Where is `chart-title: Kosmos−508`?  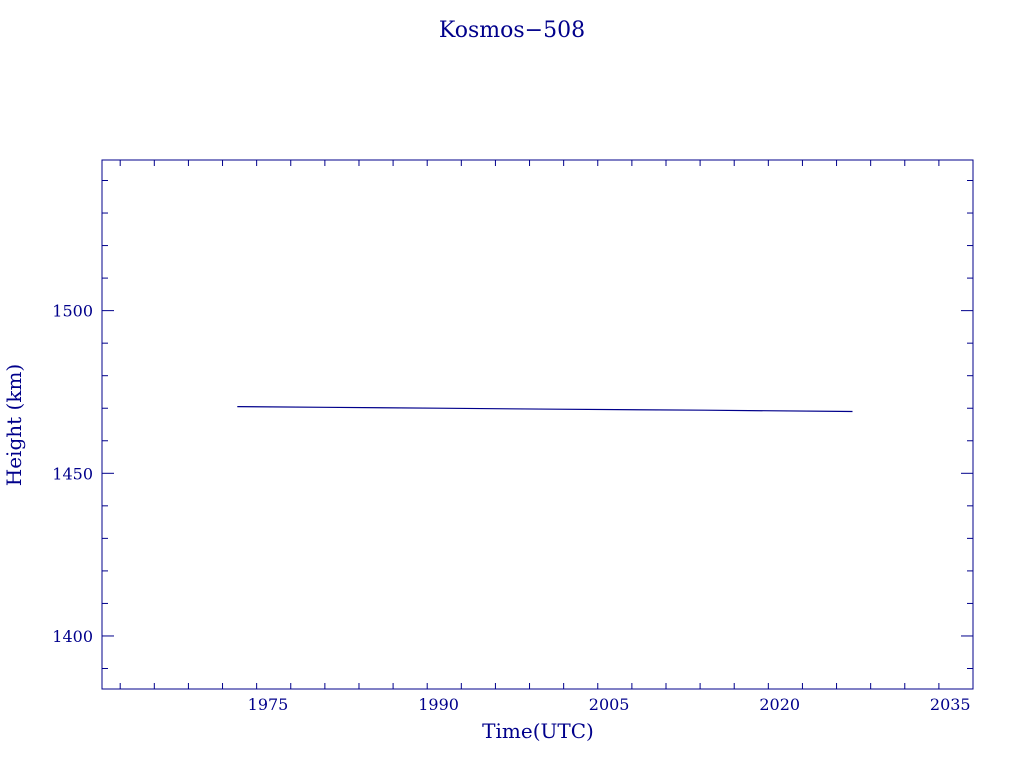
chart-title: Kosmos−508 is located at coordinates (512, 30).